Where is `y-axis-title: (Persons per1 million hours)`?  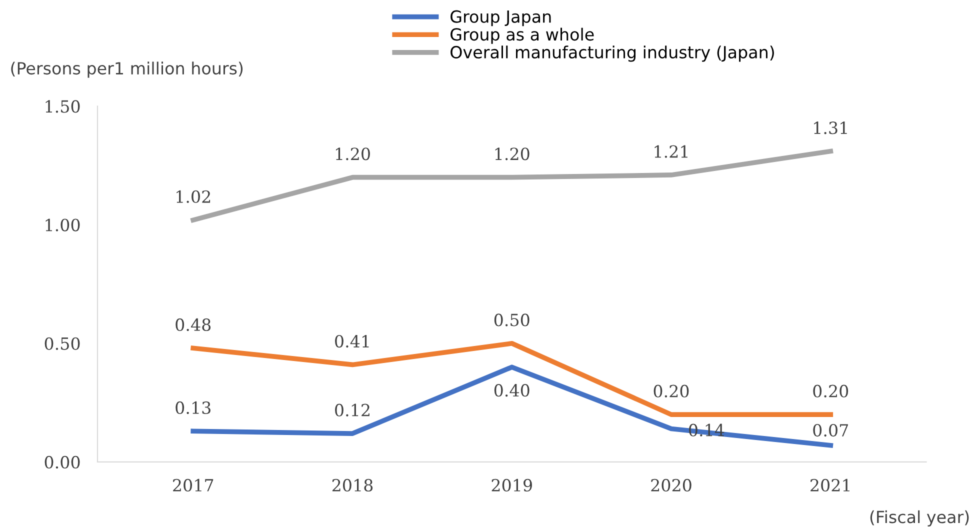 y-axis-title: (Persons per1 million hours) is located at coordinates (127, 70).